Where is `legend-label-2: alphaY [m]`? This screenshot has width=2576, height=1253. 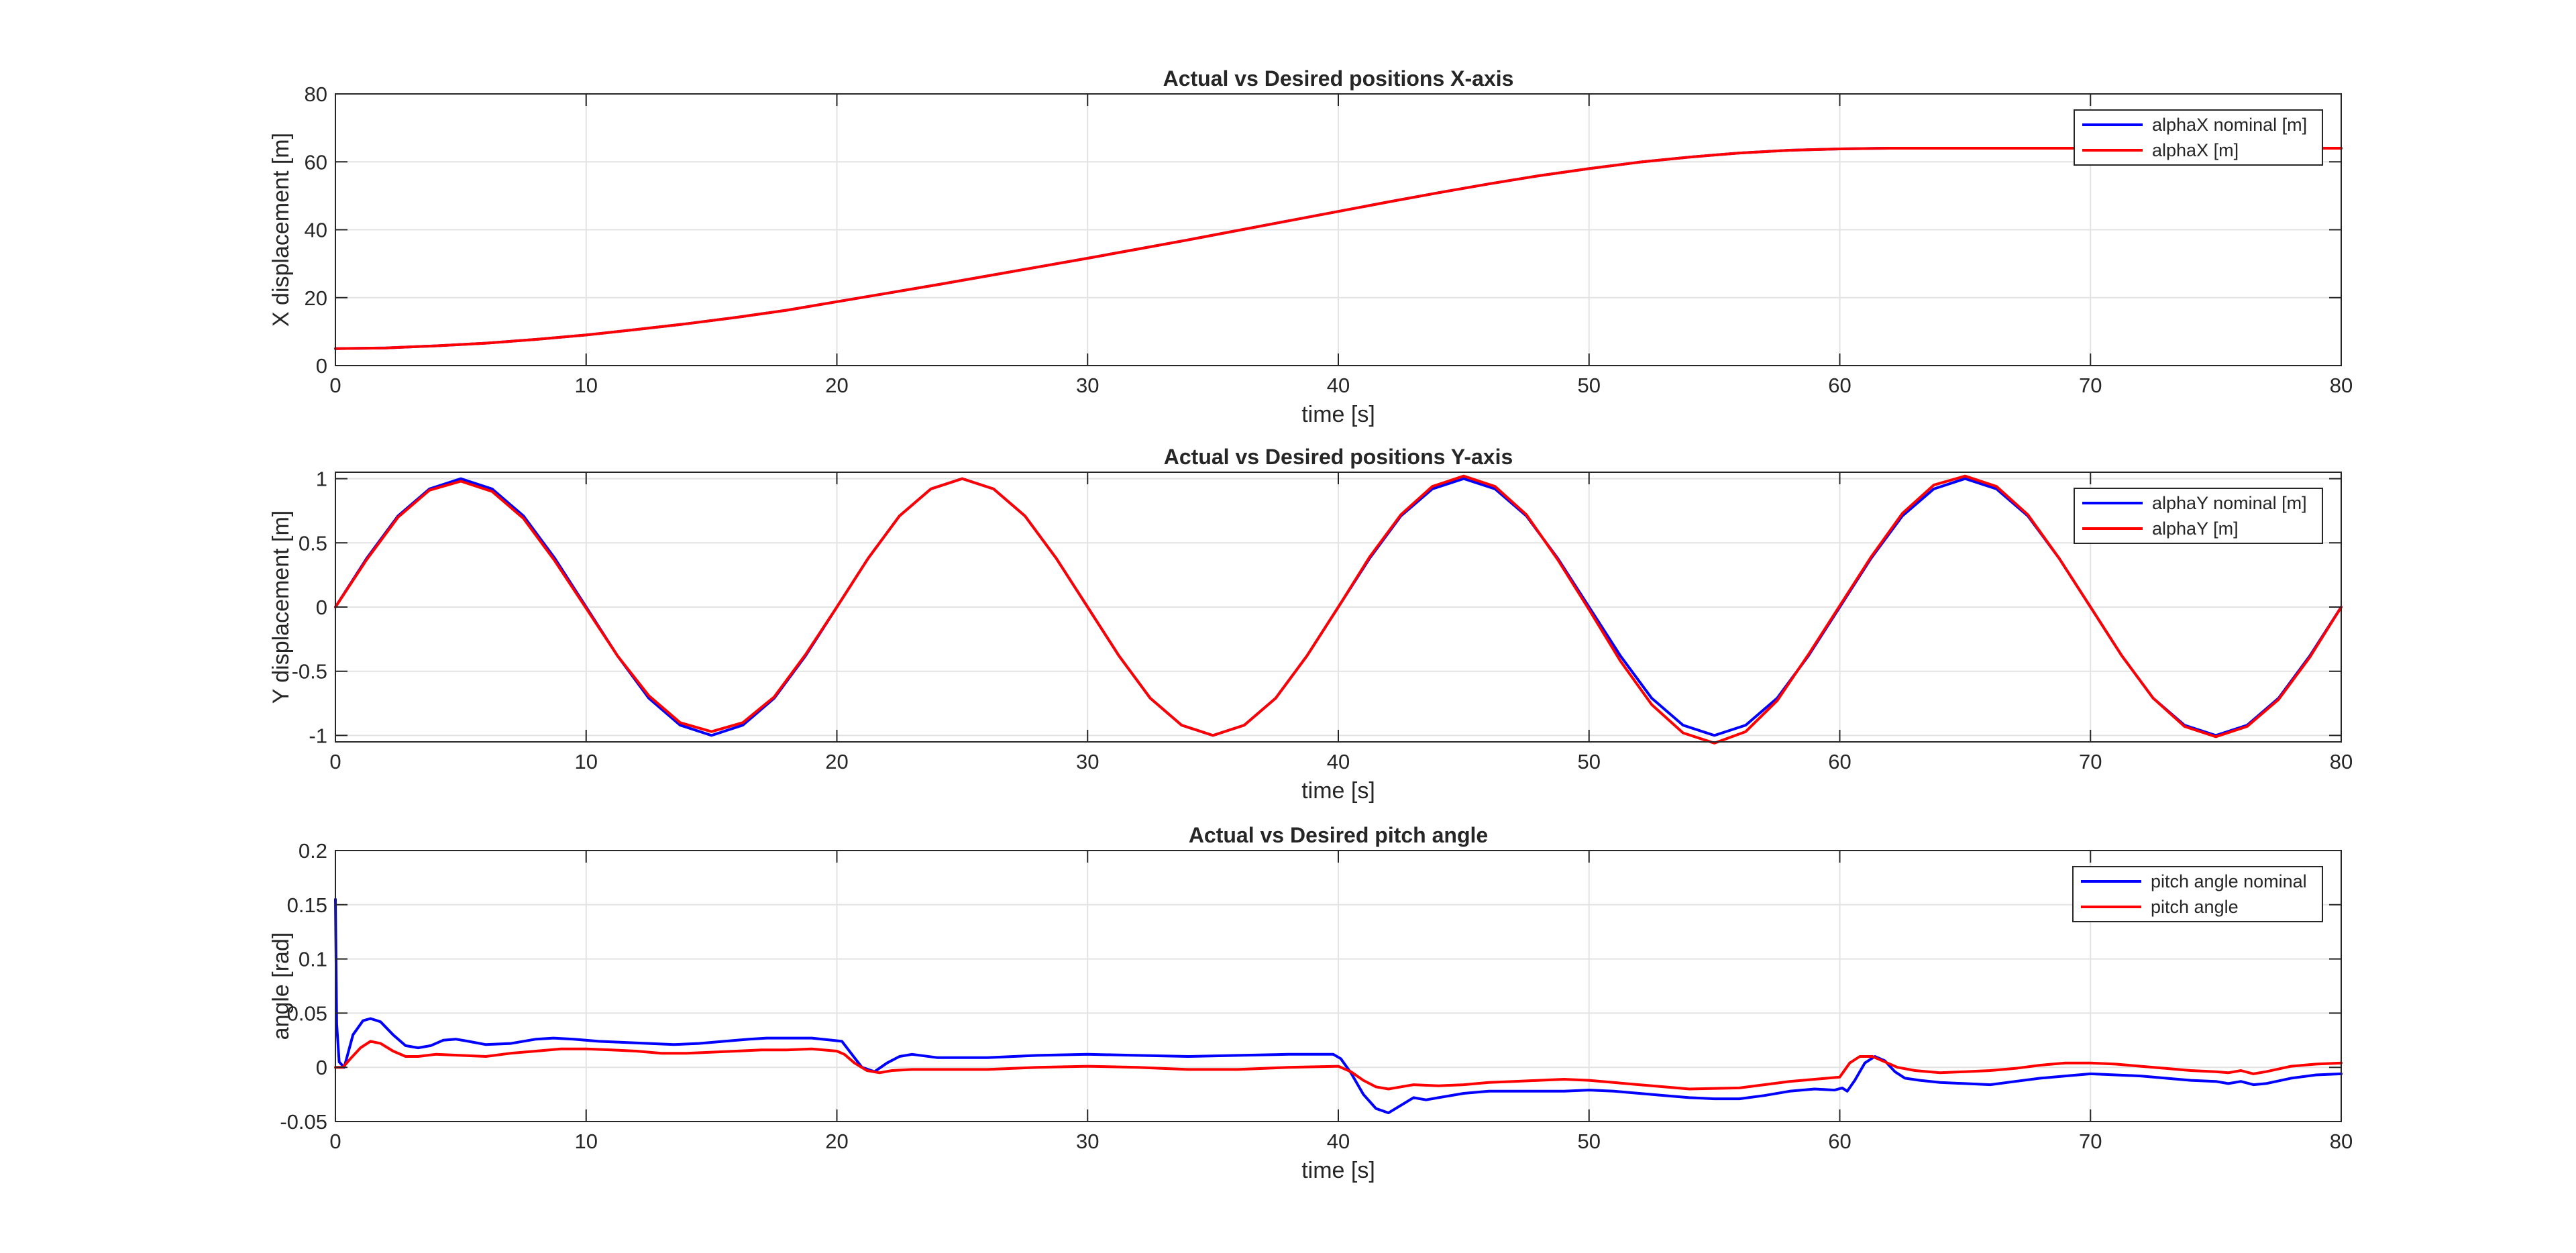 legend-label-2: alphaY [m] is located at coordinates (2195, 529).